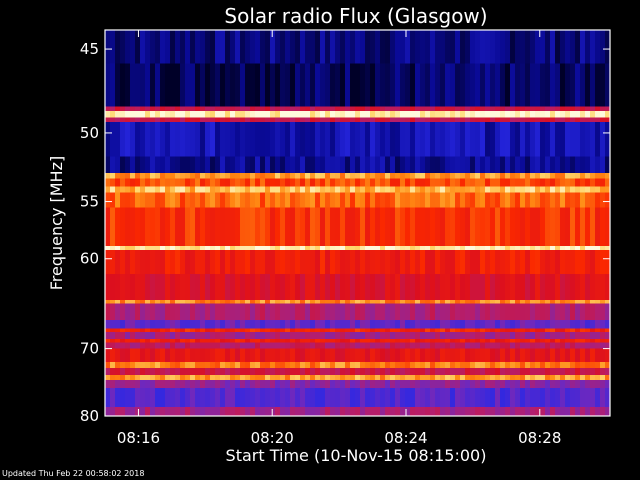 The width and height of the screenshot is (640, 480). I want to click on y-tick-label: 80, so click(89, 416).